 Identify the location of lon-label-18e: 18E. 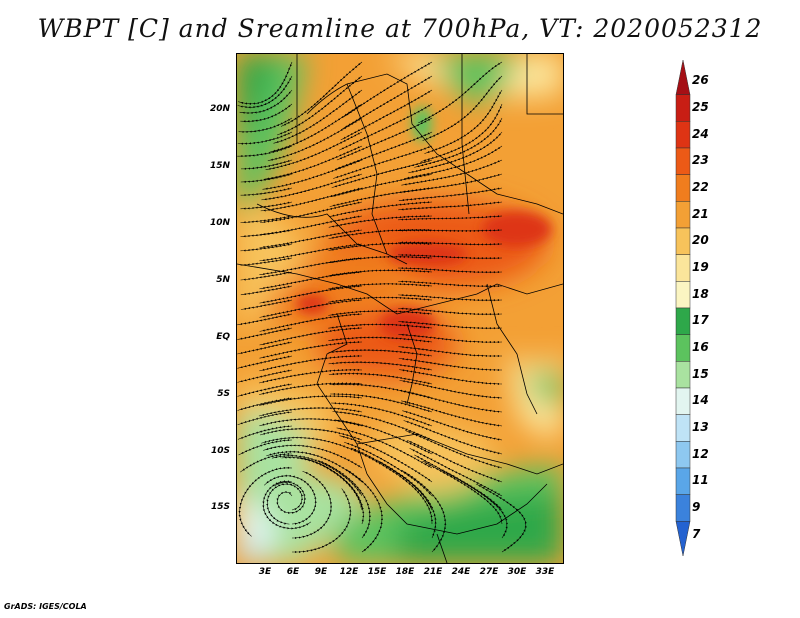
(405, 572).